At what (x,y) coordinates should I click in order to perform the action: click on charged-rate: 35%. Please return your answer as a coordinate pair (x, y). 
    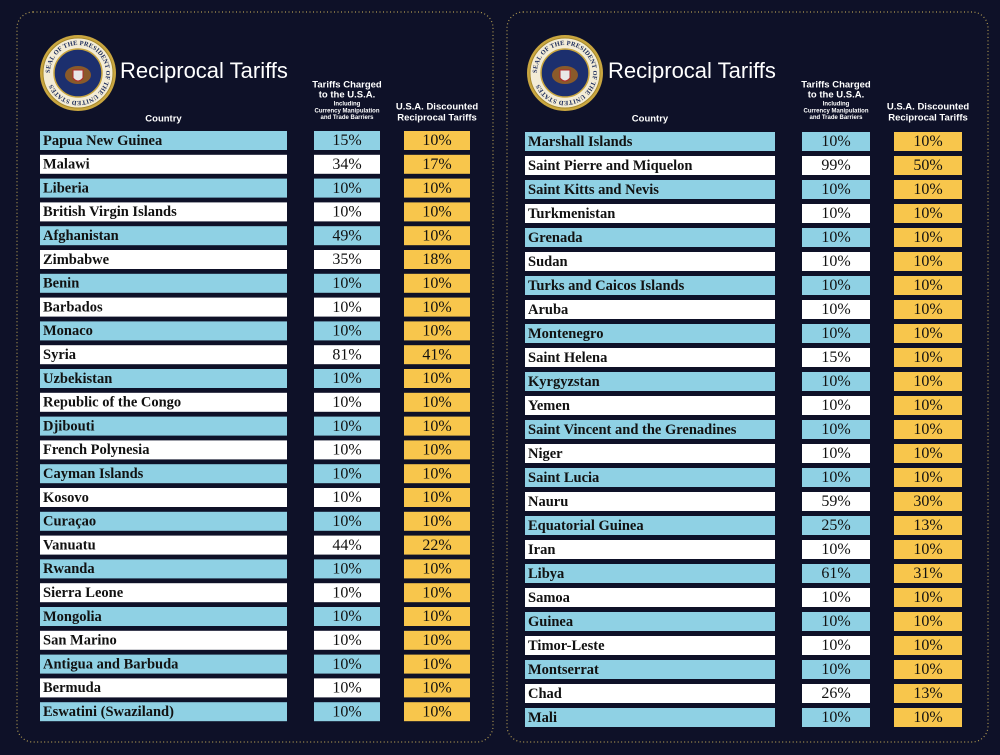
    Looking at the image, I should click on (346, 259).